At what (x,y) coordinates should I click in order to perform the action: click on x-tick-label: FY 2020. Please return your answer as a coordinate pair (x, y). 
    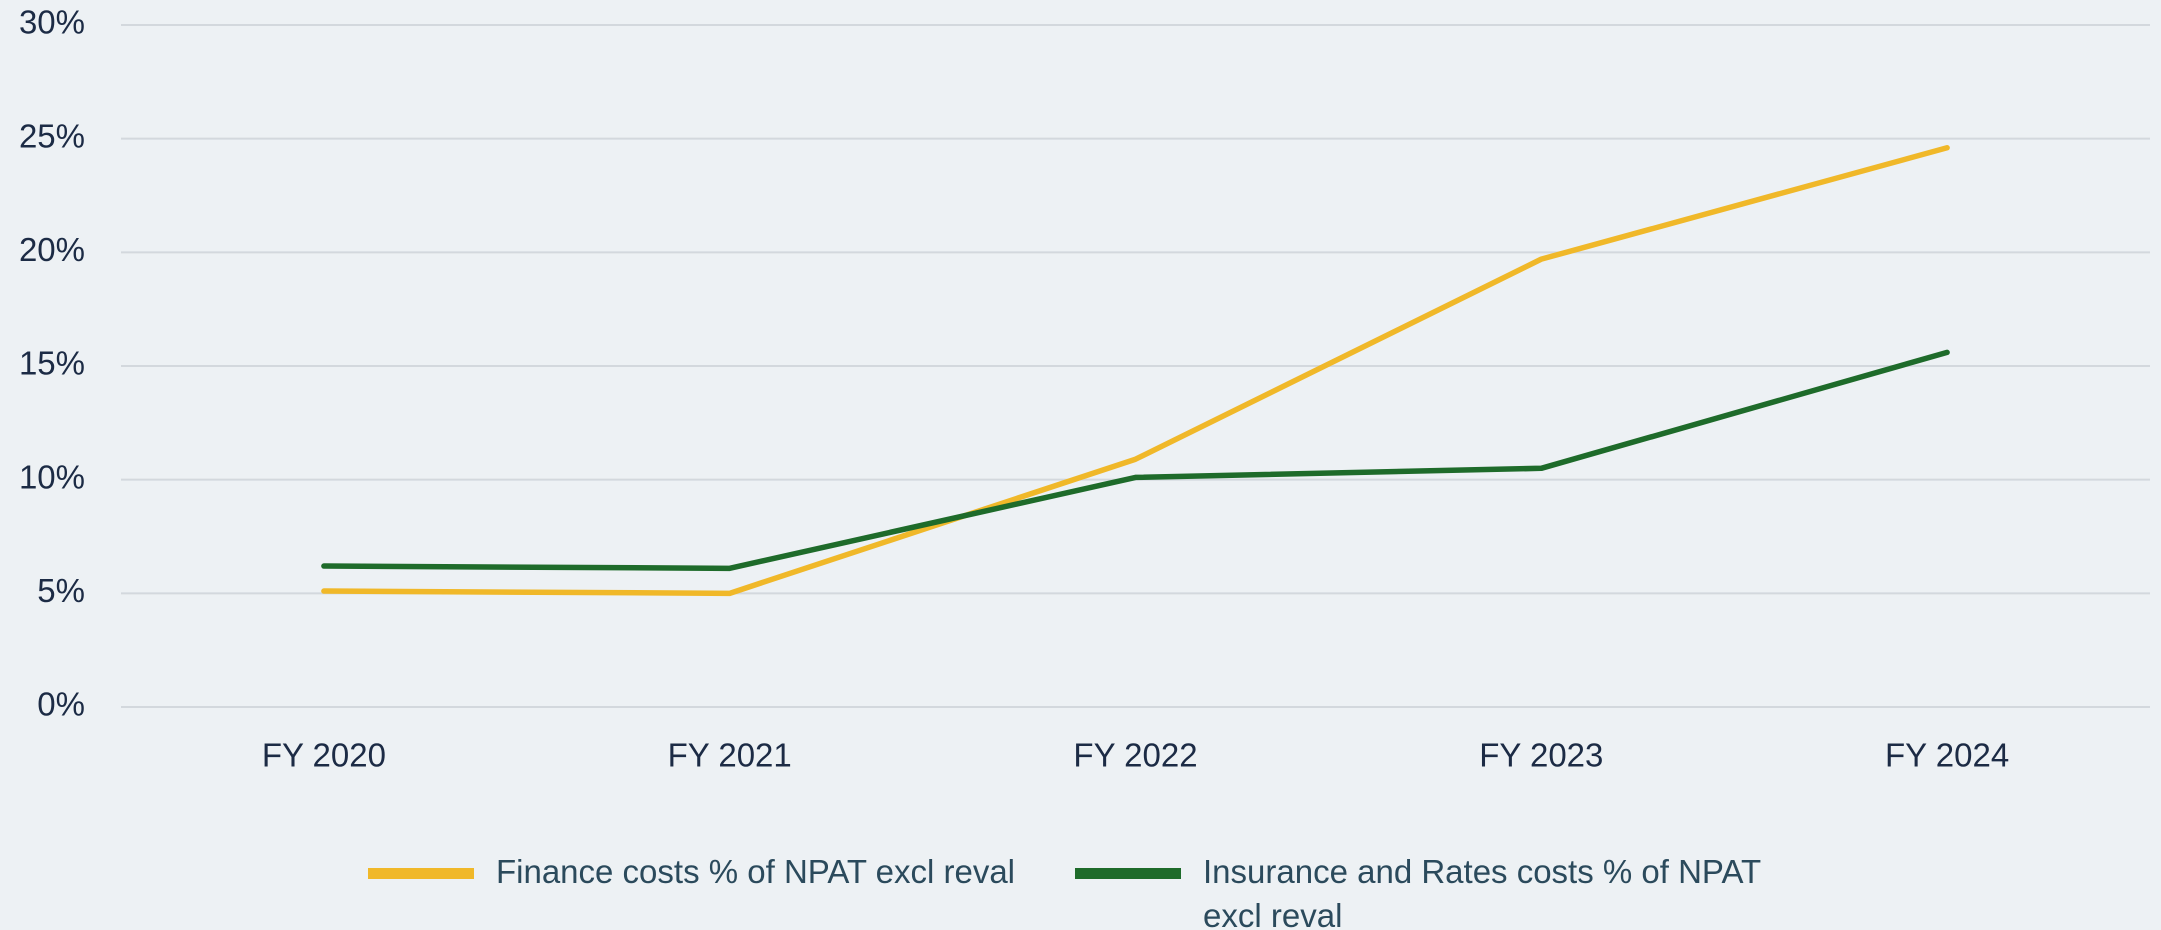
    Looking at the image, I should click on (324, 755).